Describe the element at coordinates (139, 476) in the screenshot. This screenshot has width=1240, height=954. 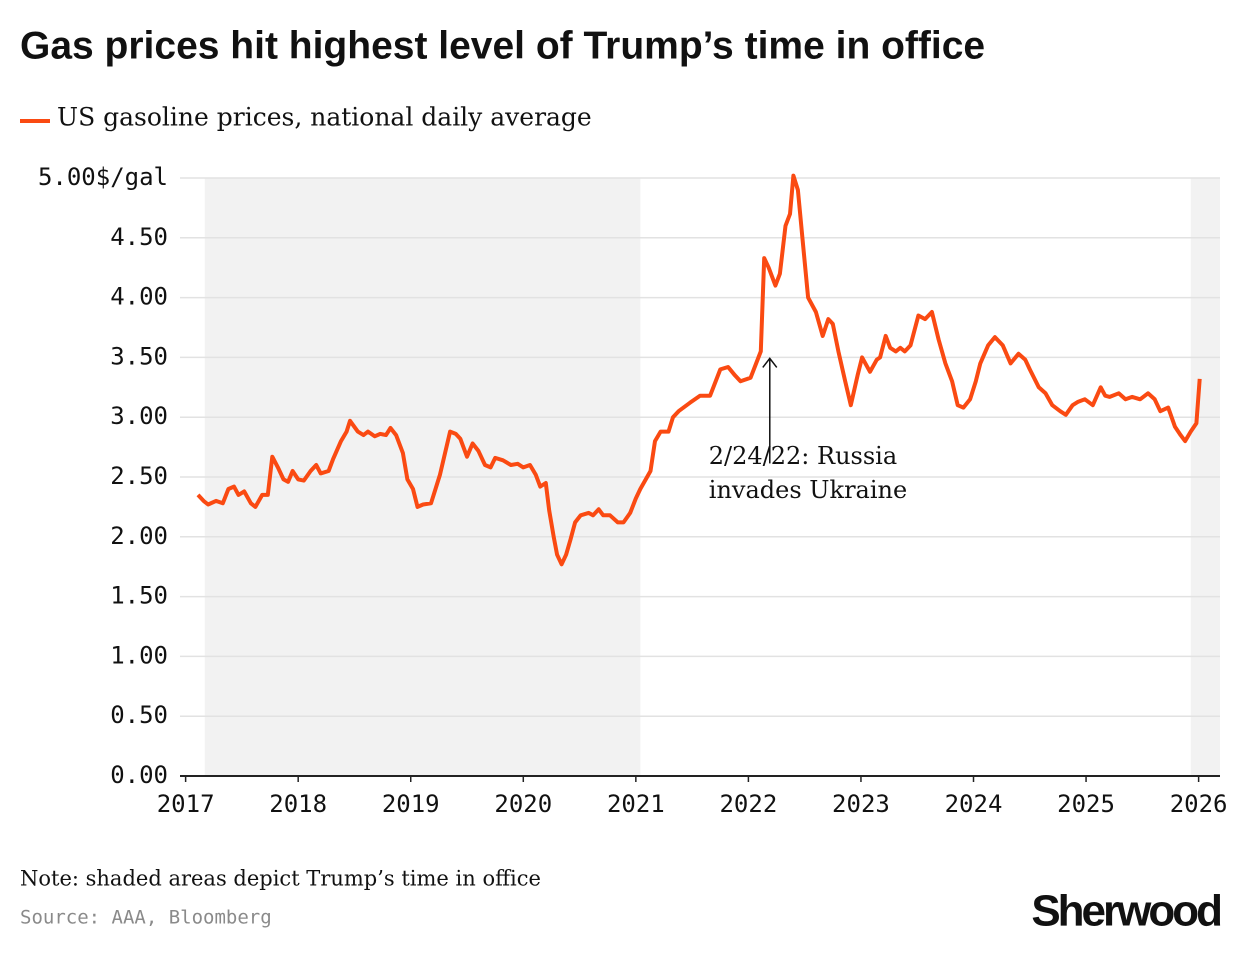
I see `y-tick-label: 2.50` at that location.